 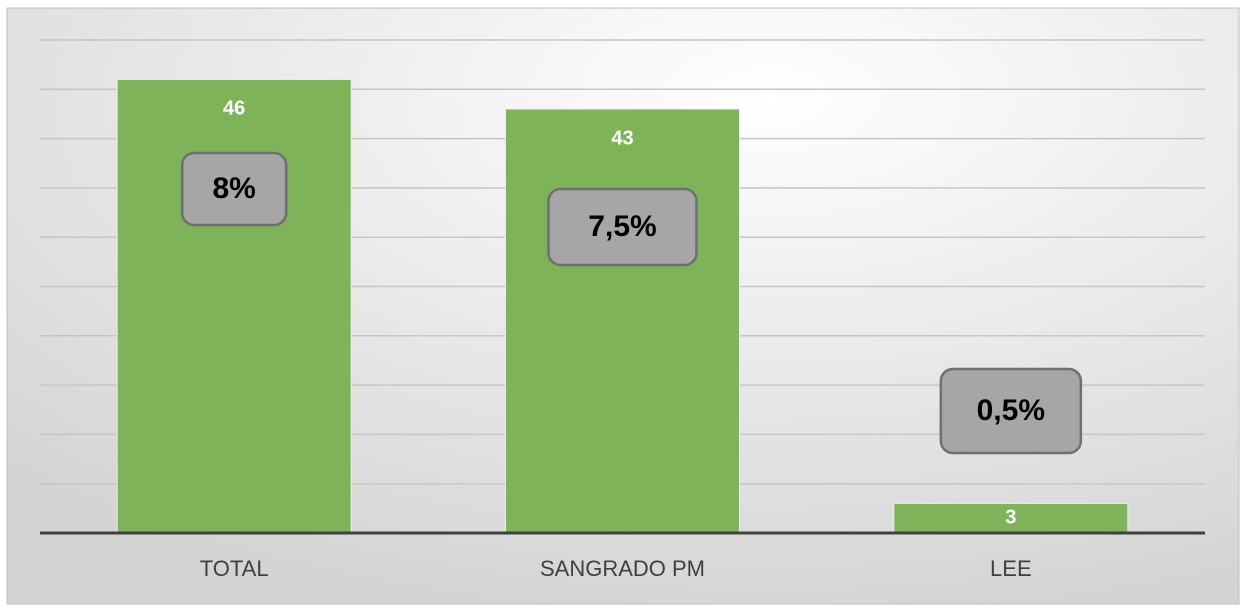 What do you see at coordinates (622, 138) in the screenshot?
I see `data-label: 43` at bounding box center [622, 138].